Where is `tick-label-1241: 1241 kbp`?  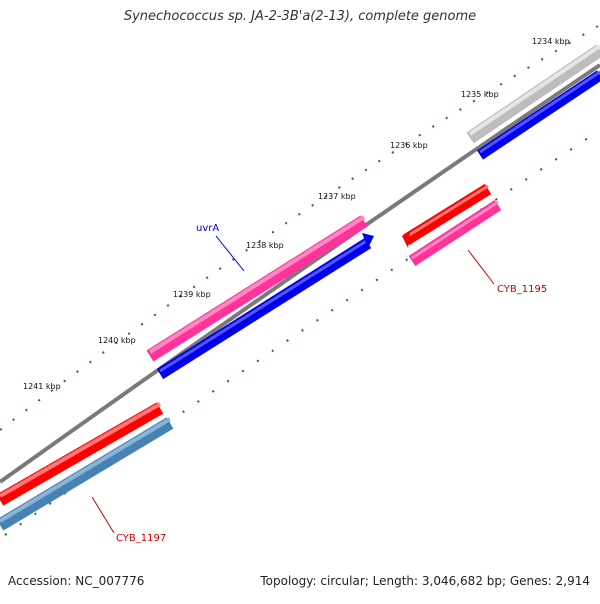
tick-label-1241: 1241 kbp is located at coordinates (42, 386).